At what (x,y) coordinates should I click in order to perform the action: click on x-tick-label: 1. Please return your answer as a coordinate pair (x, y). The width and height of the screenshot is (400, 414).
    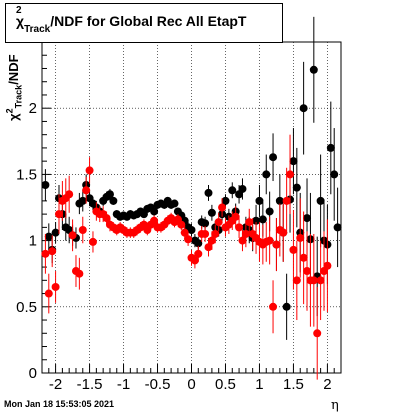
    Looking at the image, I should click on (259, 384).